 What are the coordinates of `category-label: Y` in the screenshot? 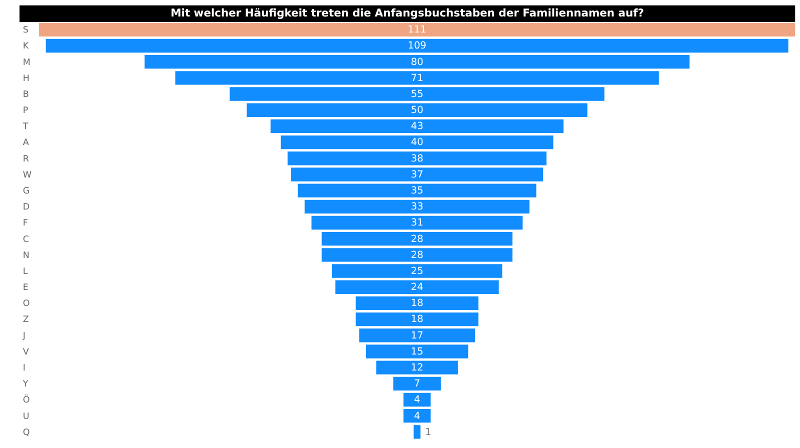 It's located at (25, 385).